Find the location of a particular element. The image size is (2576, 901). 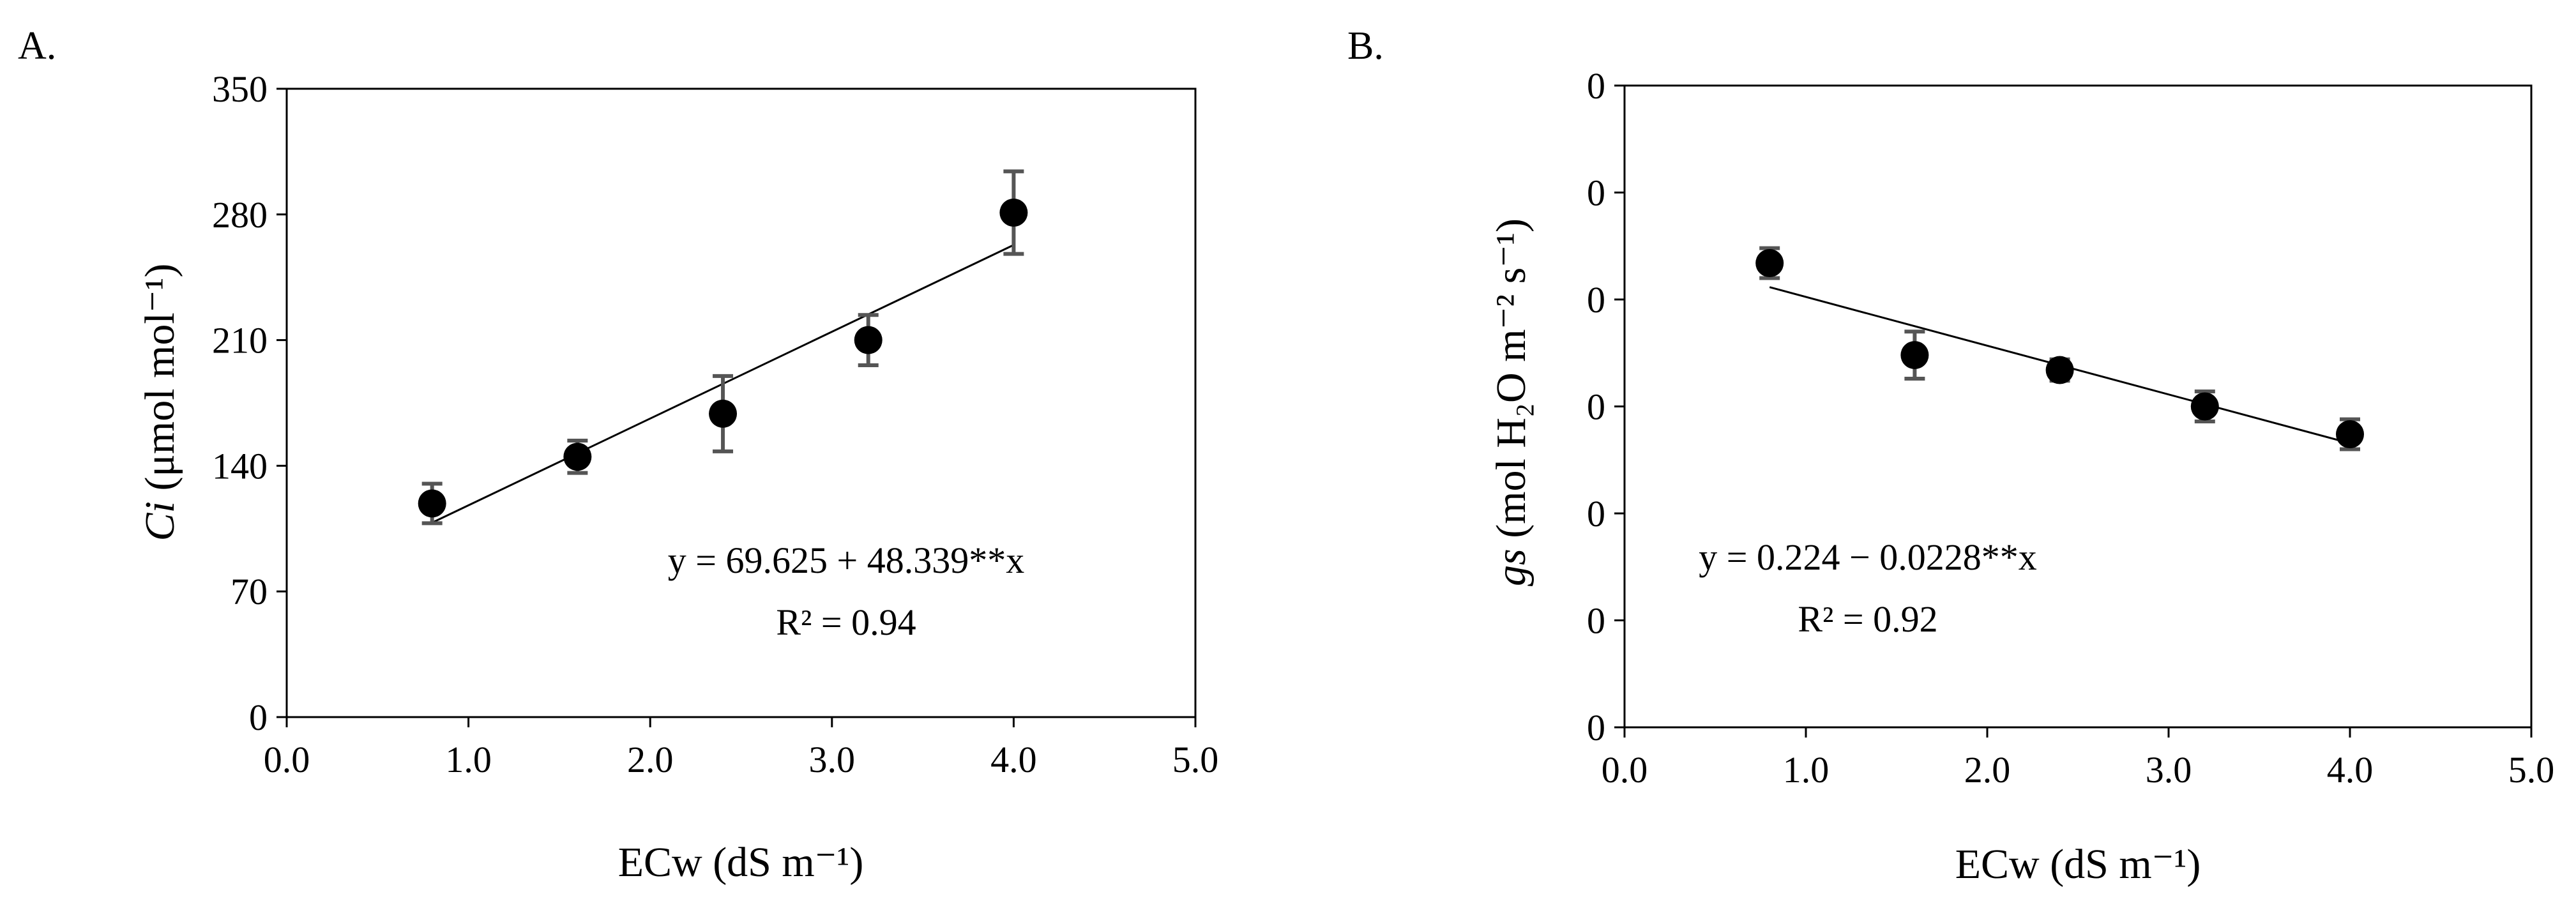

panel-b-x-ticks: 0.0 1.0 2.0 3.0 4.0 5.0 is located at coordinates (2078, 759).